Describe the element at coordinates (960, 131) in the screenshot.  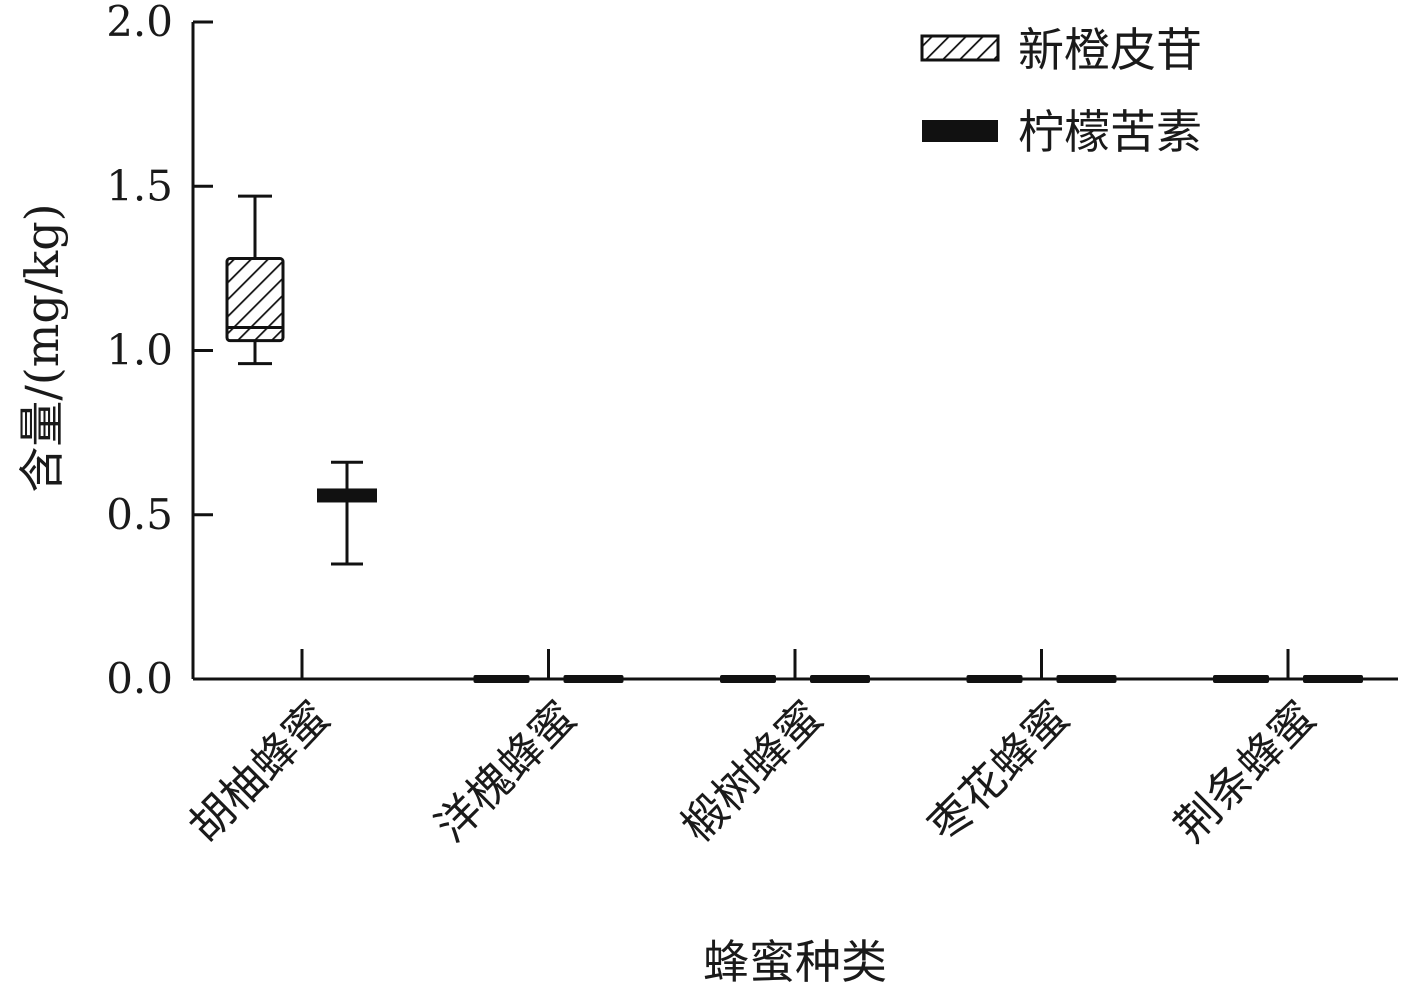
I see `legend-swatch-solid` at that location.